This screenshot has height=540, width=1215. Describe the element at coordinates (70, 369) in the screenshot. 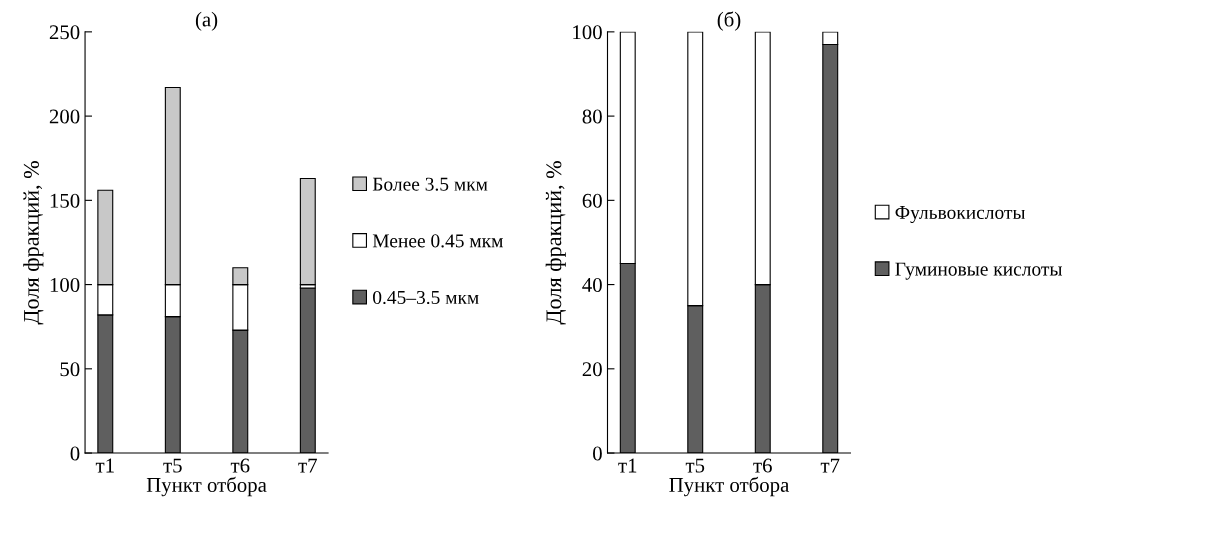

I see `y-tick-label: 50` at that location.